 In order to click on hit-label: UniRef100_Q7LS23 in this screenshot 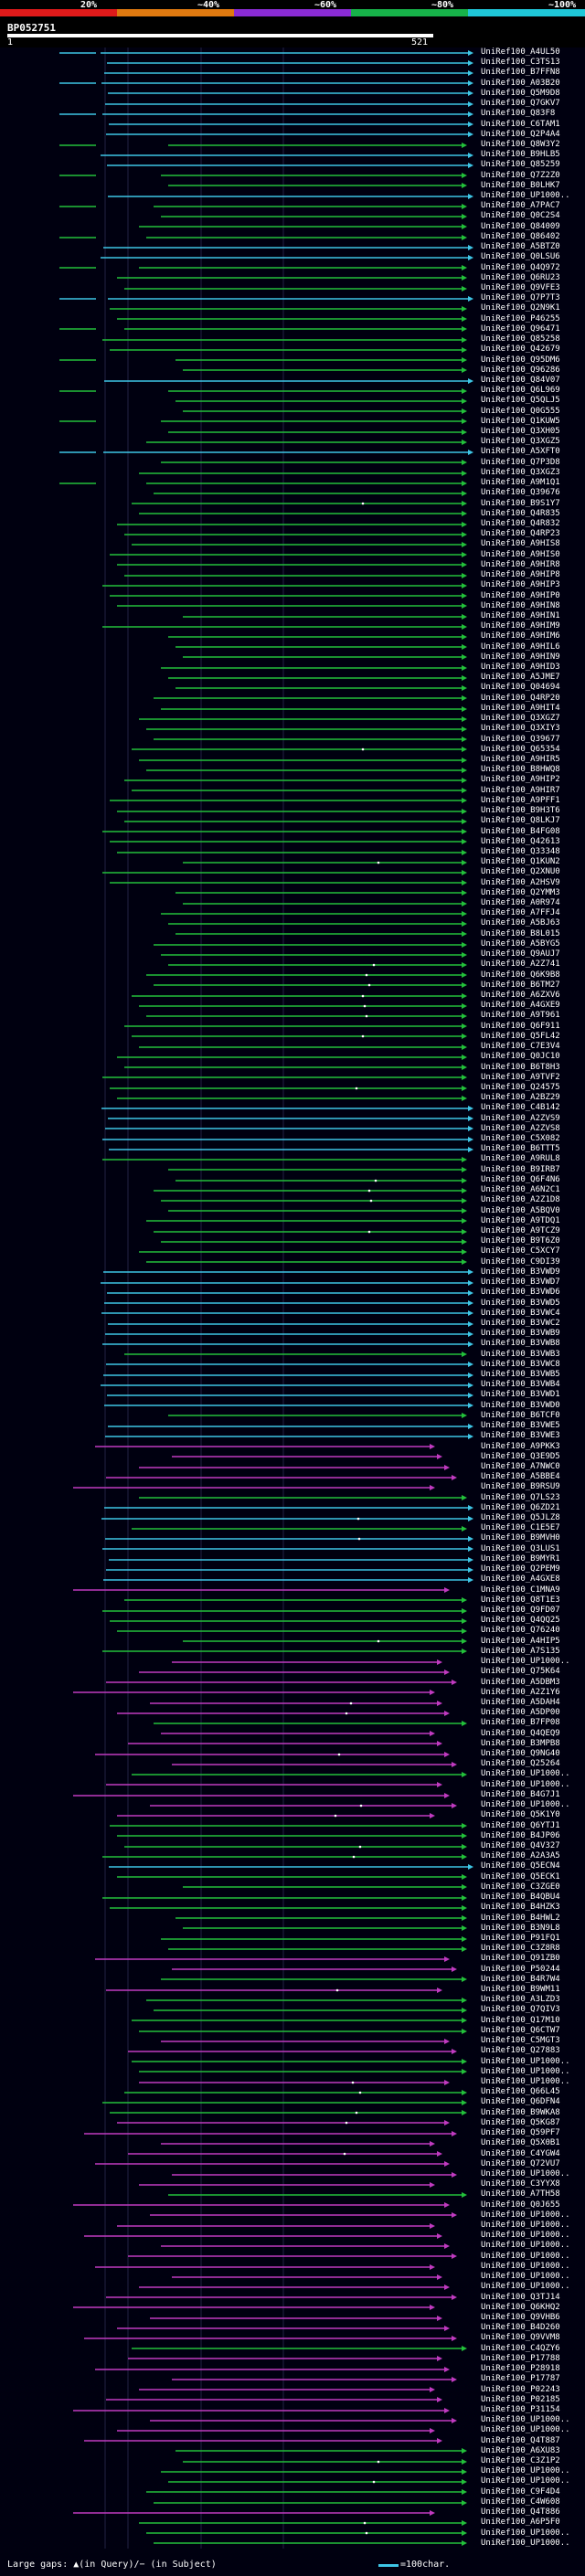, I will do `click(520, 1497)`.